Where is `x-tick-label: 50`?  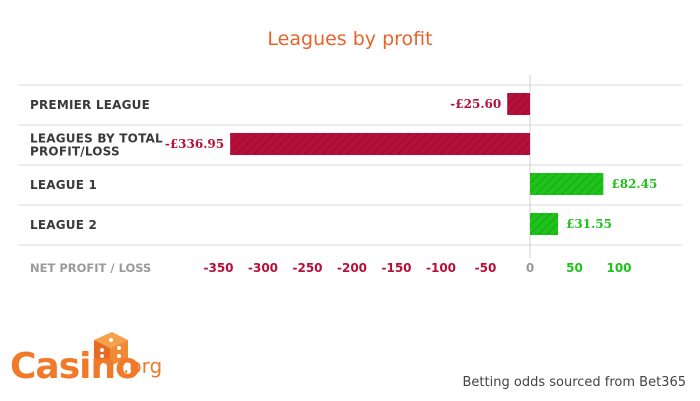
x-tick-label: 50 is located at coordinates (574, 268).